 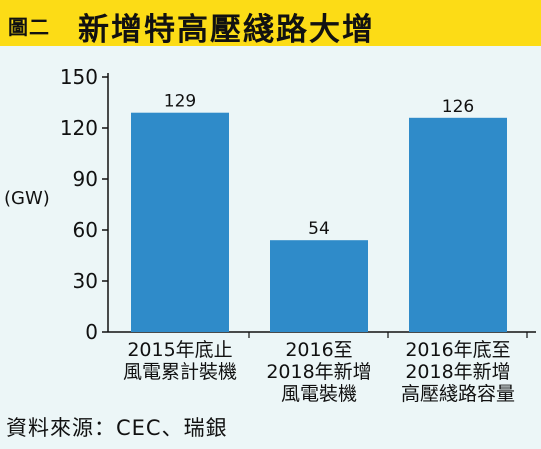 I want to click on y-tick-label: 120, so click(x=79, y=128).